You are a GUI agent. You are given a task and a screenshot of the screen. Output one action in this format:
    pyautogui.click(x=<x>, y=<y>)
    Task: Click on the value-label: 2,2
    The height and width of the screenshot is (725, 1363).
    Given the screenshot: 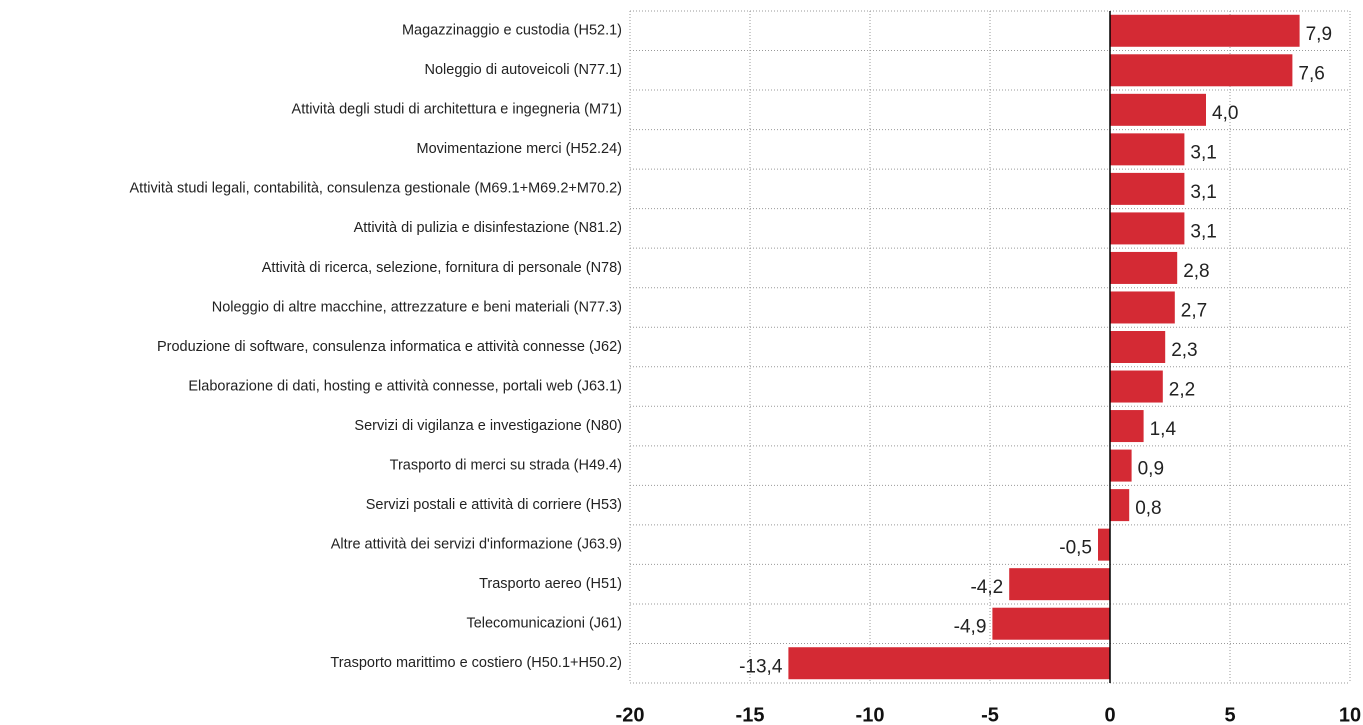 What is the action you would take?
    pyautogui.click(x=1182, y=390)
    